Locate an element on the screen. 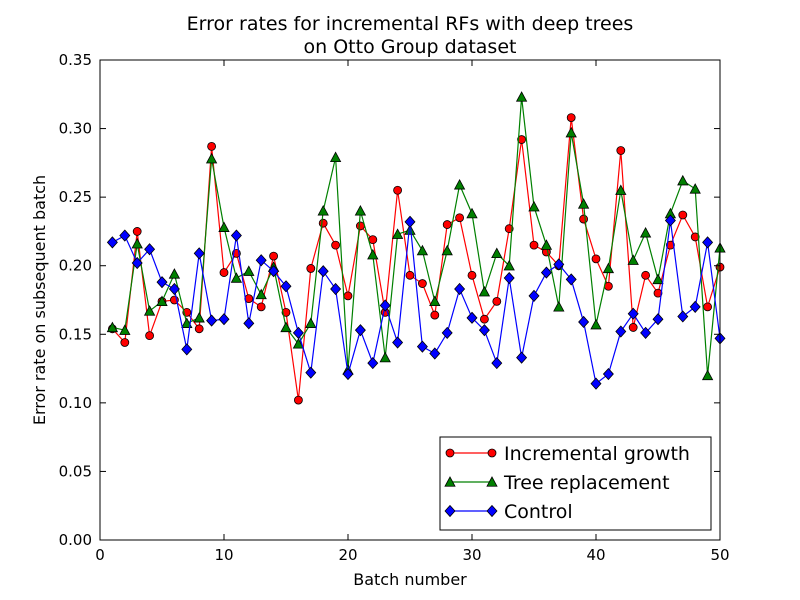 The height and width of the screenshot is (600, 800). legend-marker-tree-replacement is located at coordinates (492, 481).